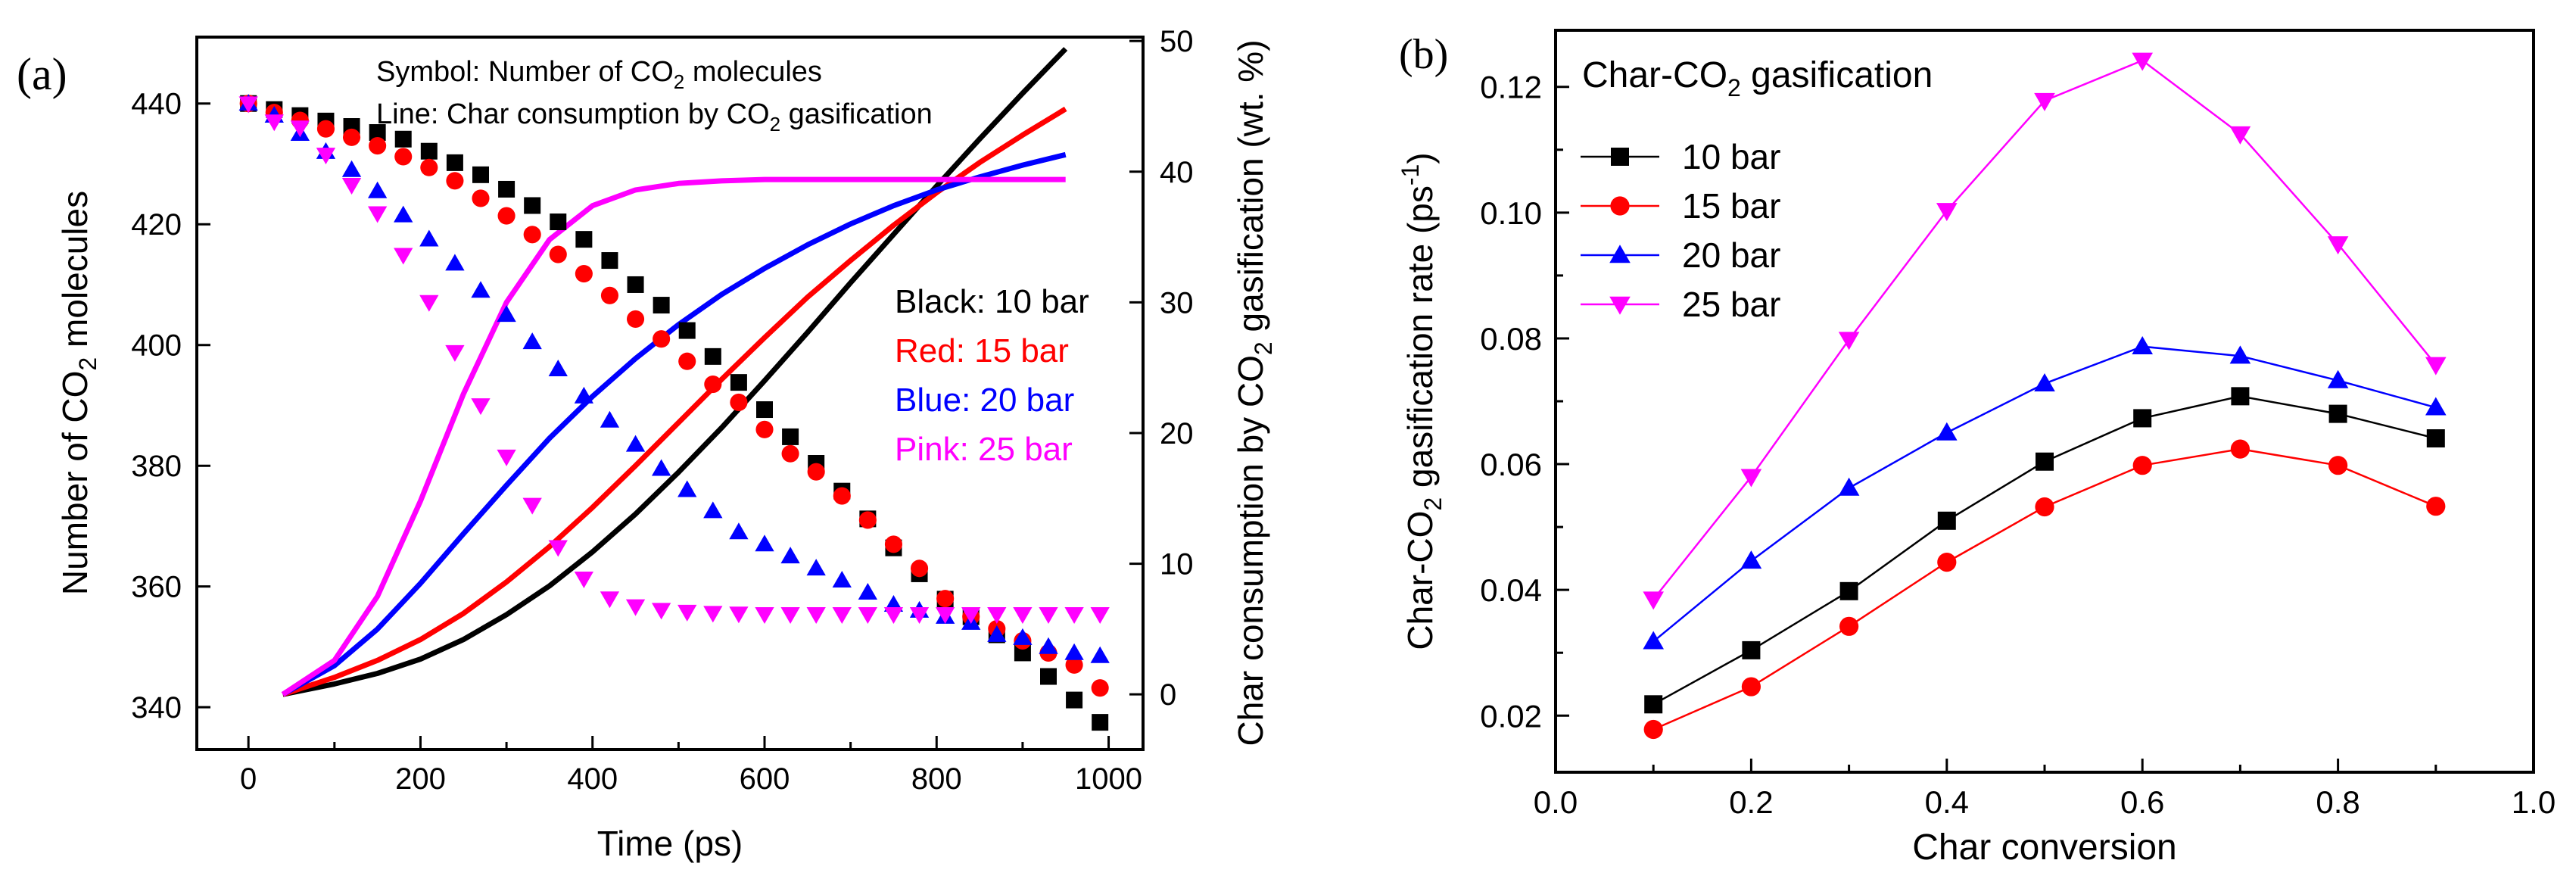 Image resolution: width=2576 pixels, height=882 pixels. What do you see at coordinates (1177, 564) in the screenshot?
I see `tick-label-a-y2: 10` at bounding box center [1177, 564].